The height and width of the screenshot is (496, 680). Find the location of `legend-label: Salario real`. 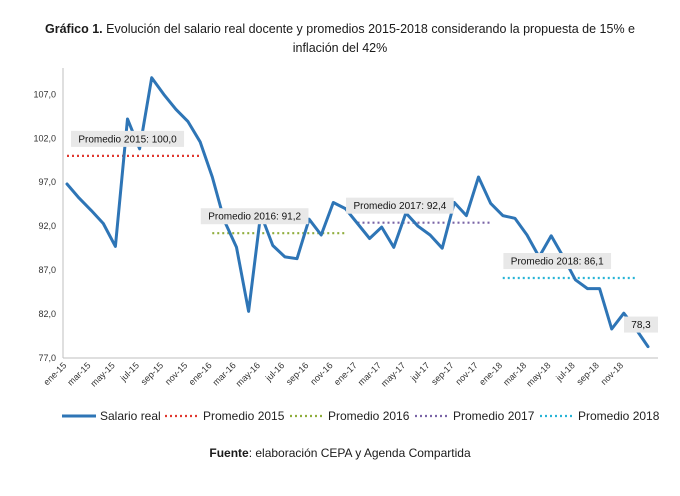

legend-label: Salario real is located at coordinates (130, 416).